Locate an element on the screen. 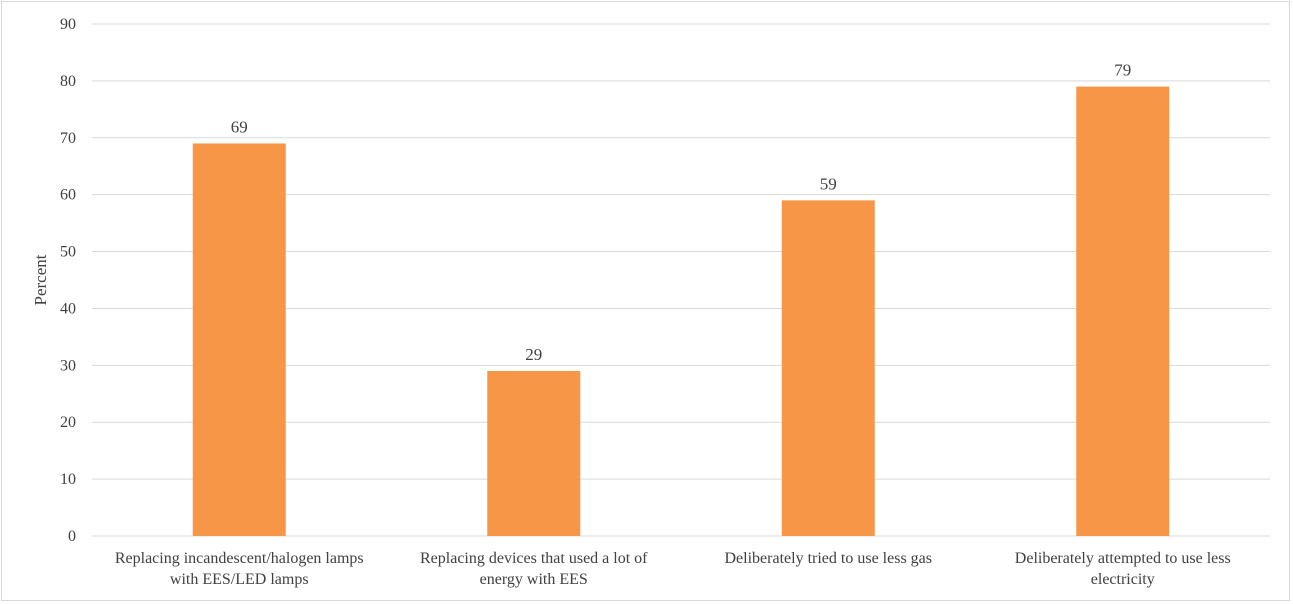 The height and width of the screenshot is (604, 1293). y-tick-label: 40 is located at coordinates (68, 308).